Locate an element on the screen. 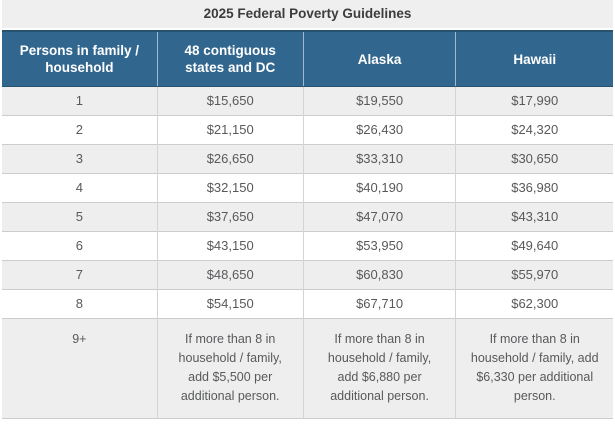 This screenshot has height=431, width=615. table-cell: $24,320 is located at coordinates (534, 130).